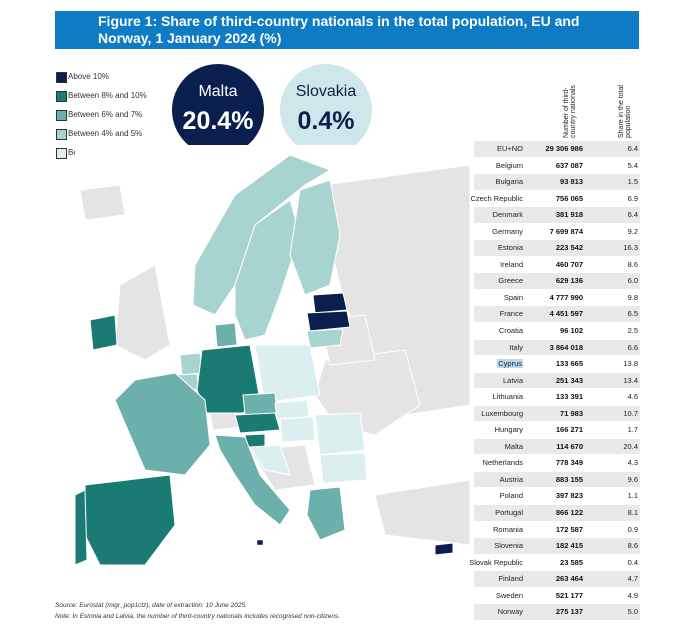  I want to click on table-cell-number: 629 136, so click(569, 281).